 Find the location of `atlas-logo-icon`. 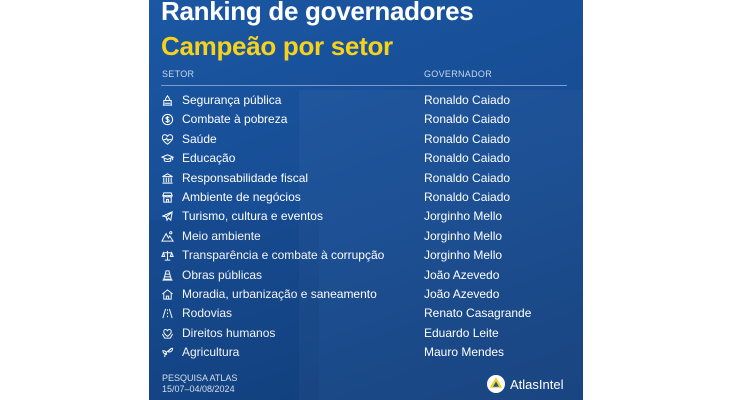

atlas-logo-icon is located at coordinates (496, 384).